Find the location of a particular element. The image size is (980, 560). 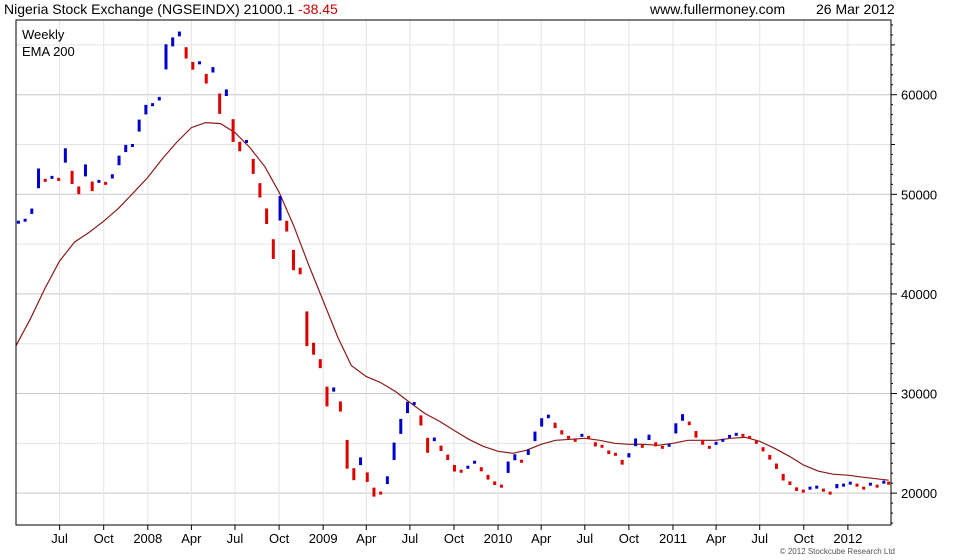

y-tick-label: 20000 is located at coordinates (919, 493).